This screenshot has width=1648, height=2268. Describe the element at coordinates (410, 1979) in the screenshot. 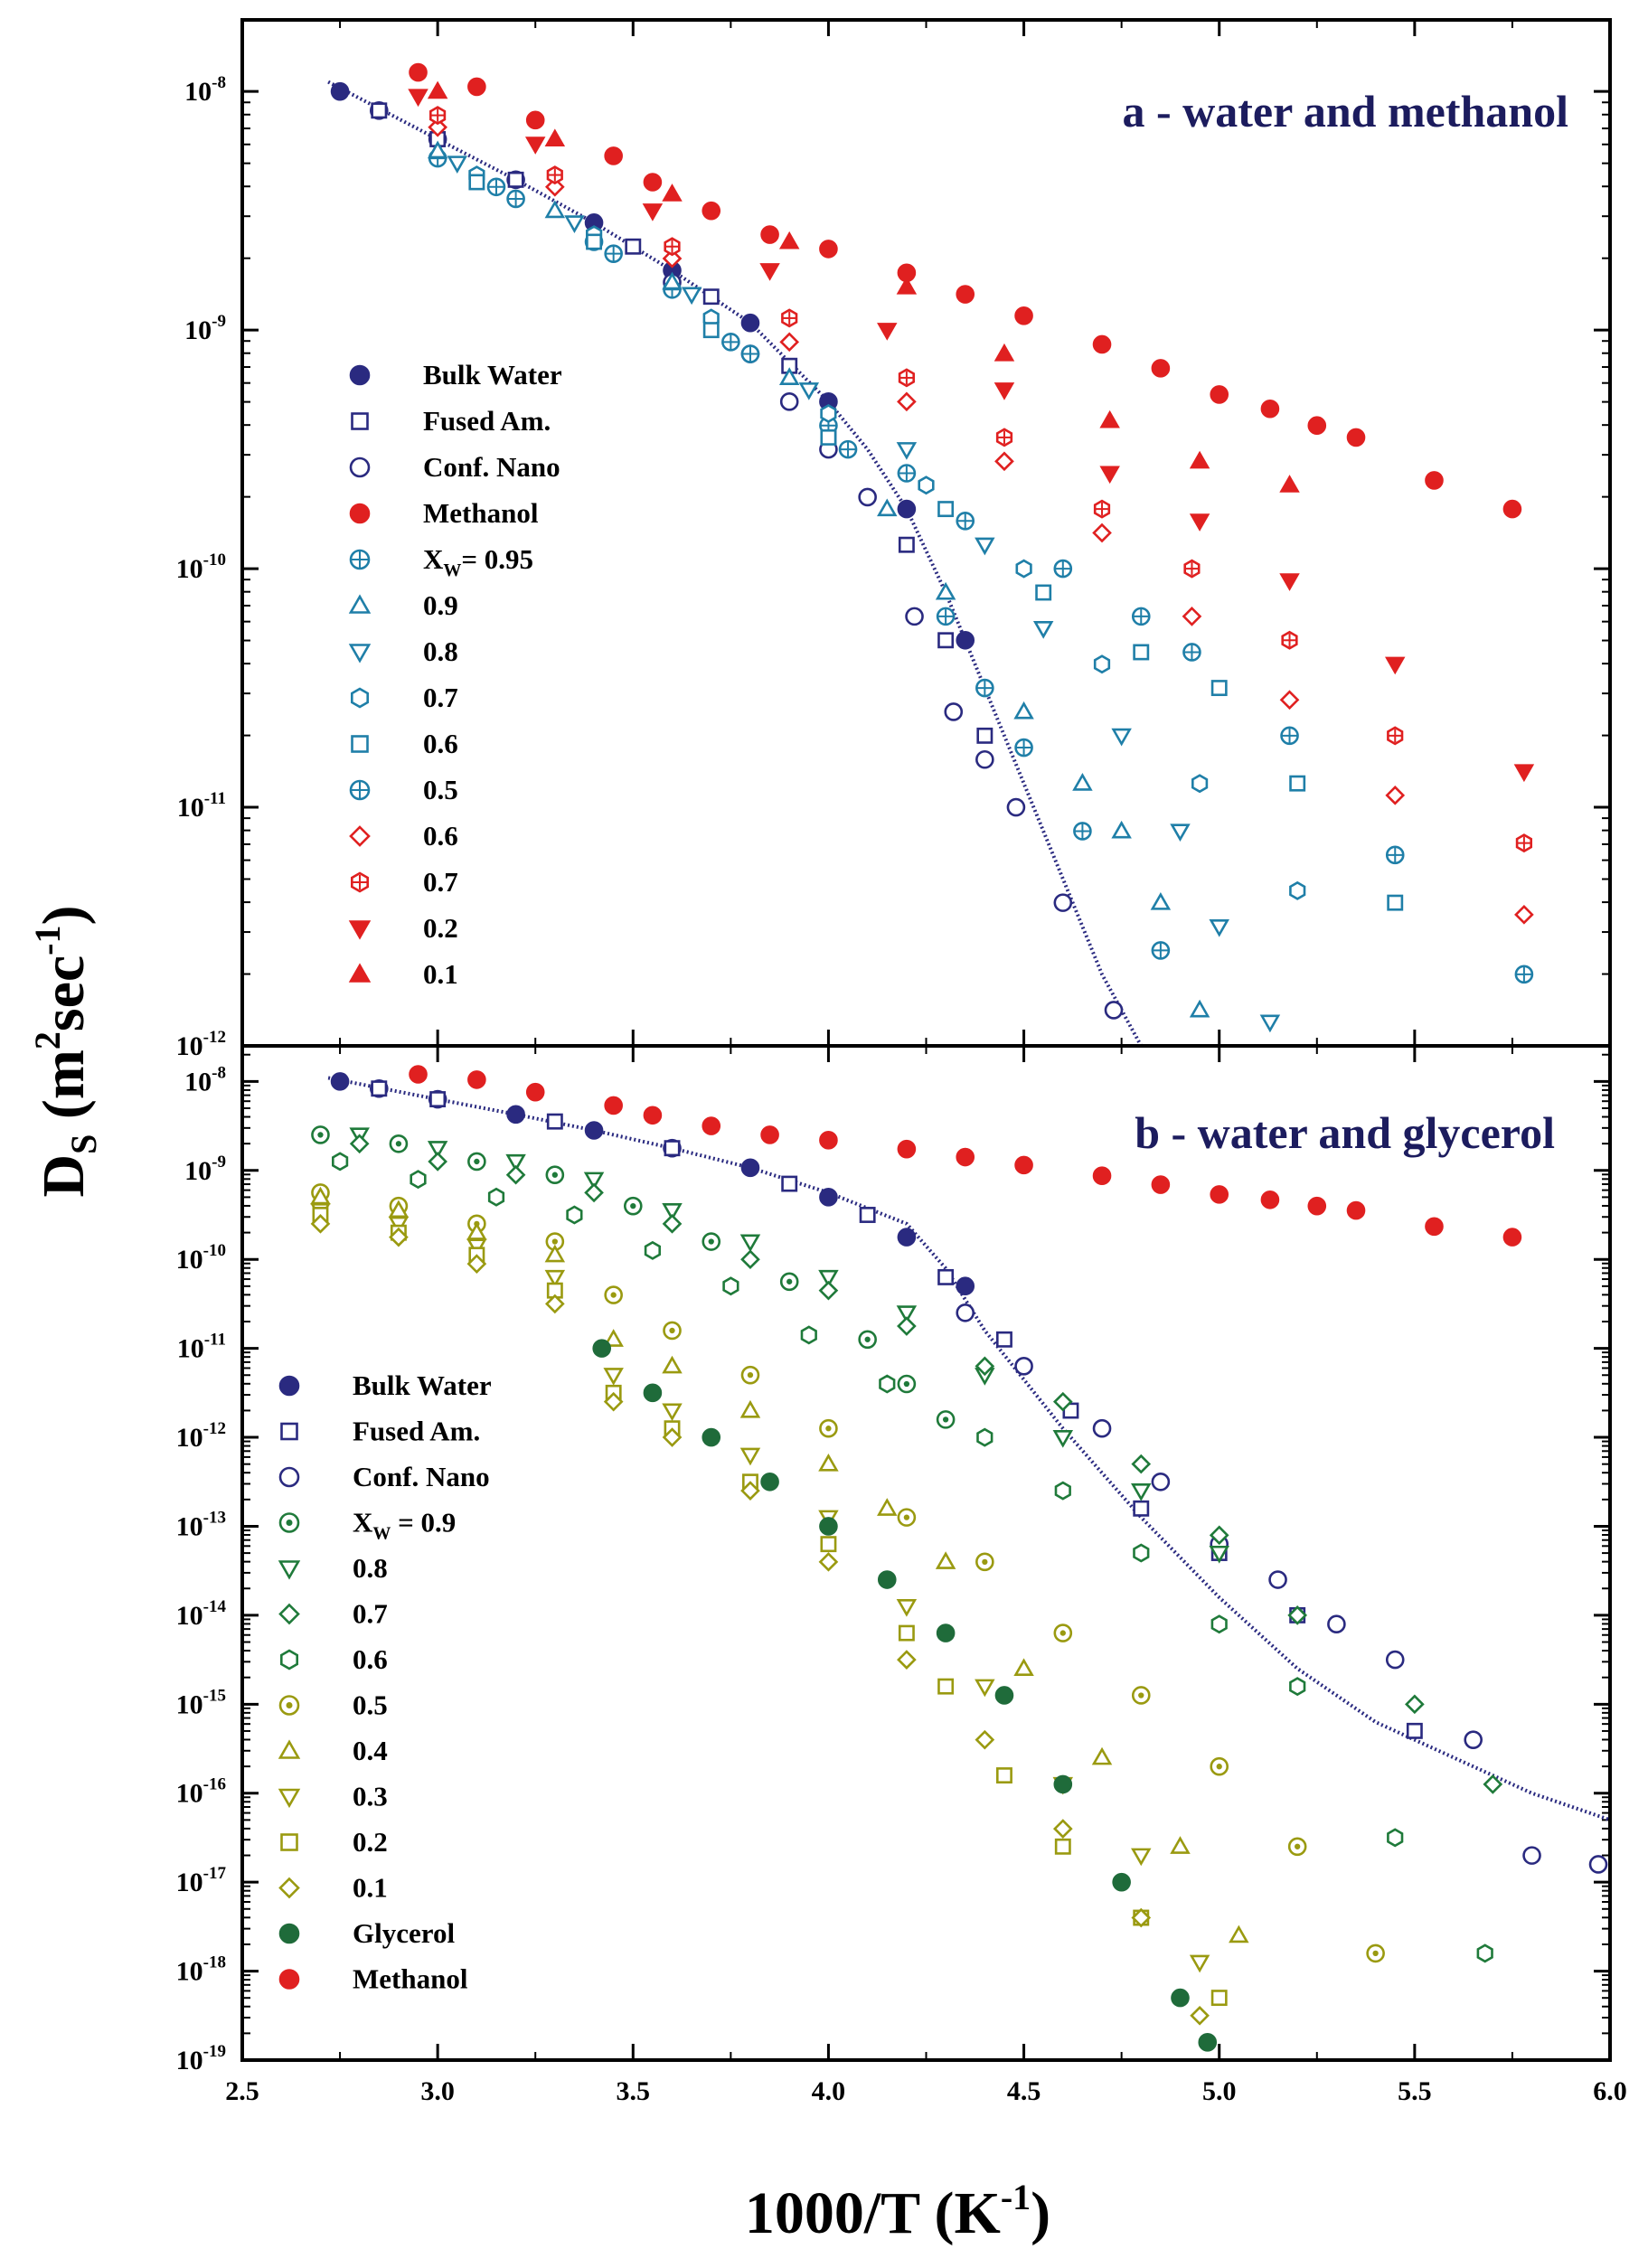

I see `legend-label: Methanol` at that location.